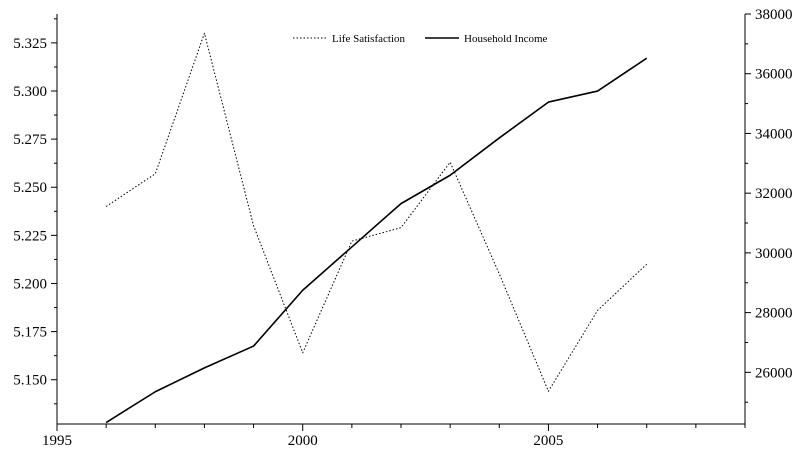 Image resolution: width=805 pixels, height=453 pixels. Describe the element at coordinates (303, 441) in the screenshot. I see `x-tick-label: 2000` at that location.